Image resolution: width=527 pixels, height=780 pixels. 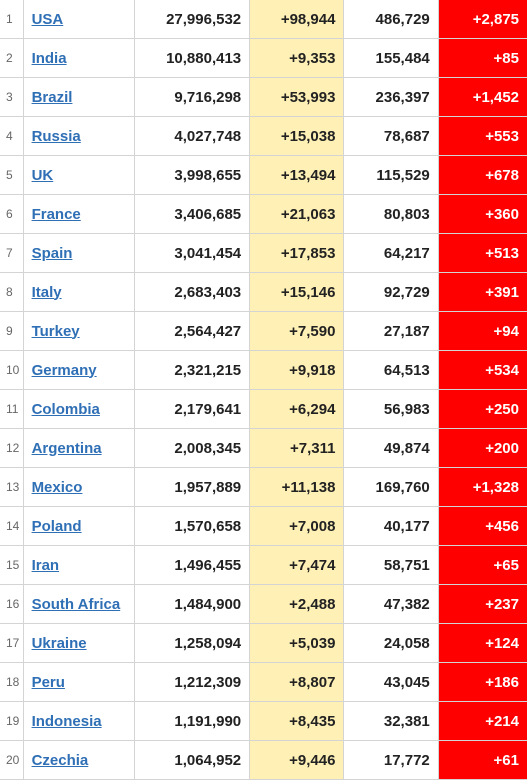 I want to click on country-cell: Ukraine, so click(x=79, y=643).